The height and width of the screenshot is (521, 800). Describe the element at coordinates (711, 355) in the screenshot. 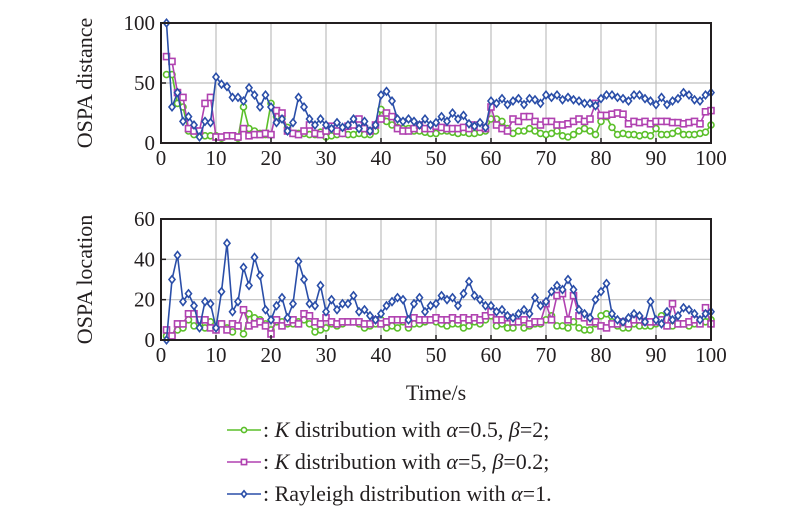

I see `x-tick-label: 100` at that location.